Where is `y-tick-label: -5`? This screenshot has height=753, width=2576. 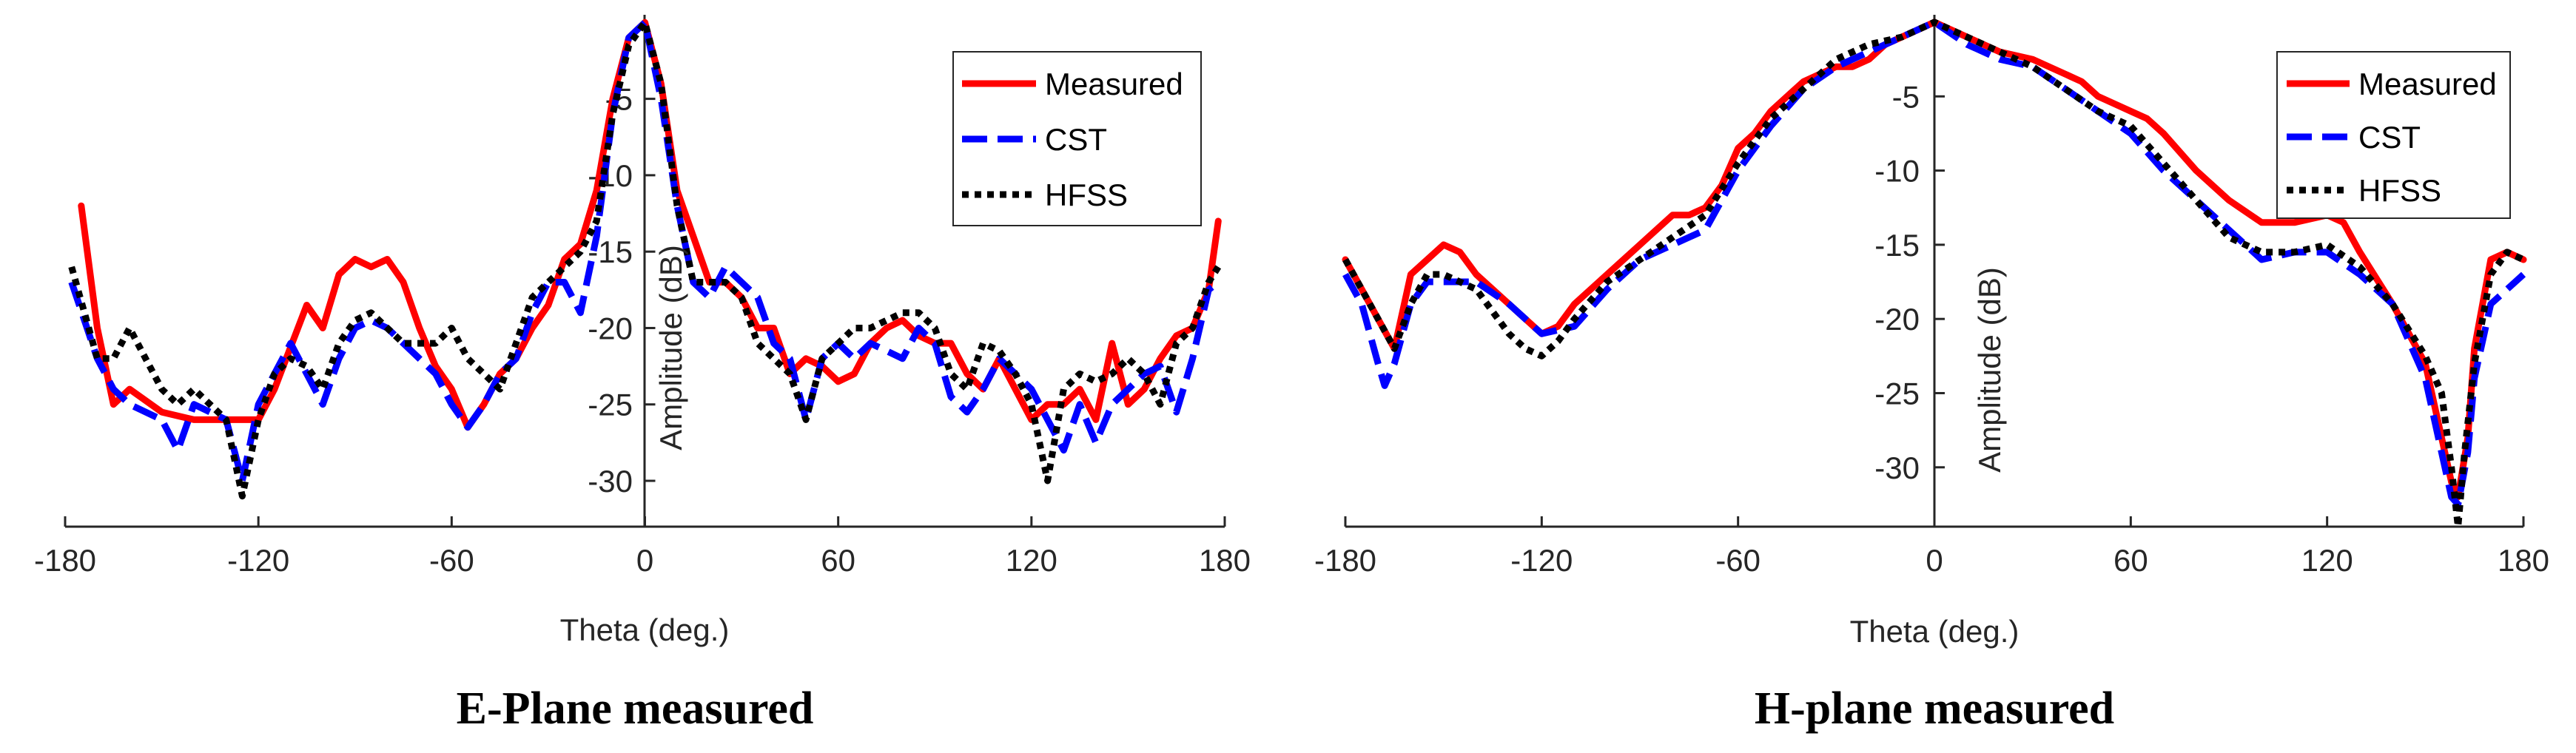
y-tick-label: -5 is located at coordinates (1906, 96).